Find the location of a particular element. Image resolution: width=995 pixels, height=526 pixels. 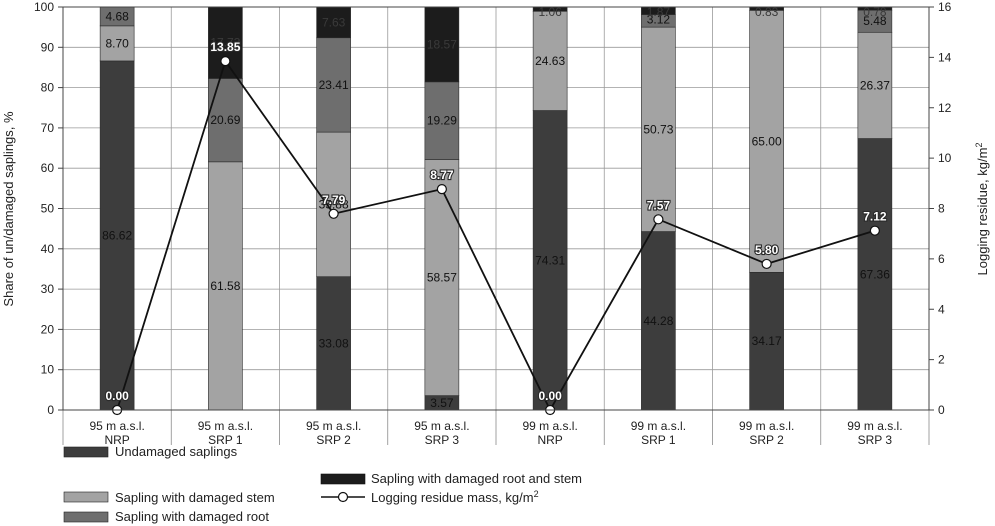

bar-value-label: 33.08 is located at coordinates (334, 343).